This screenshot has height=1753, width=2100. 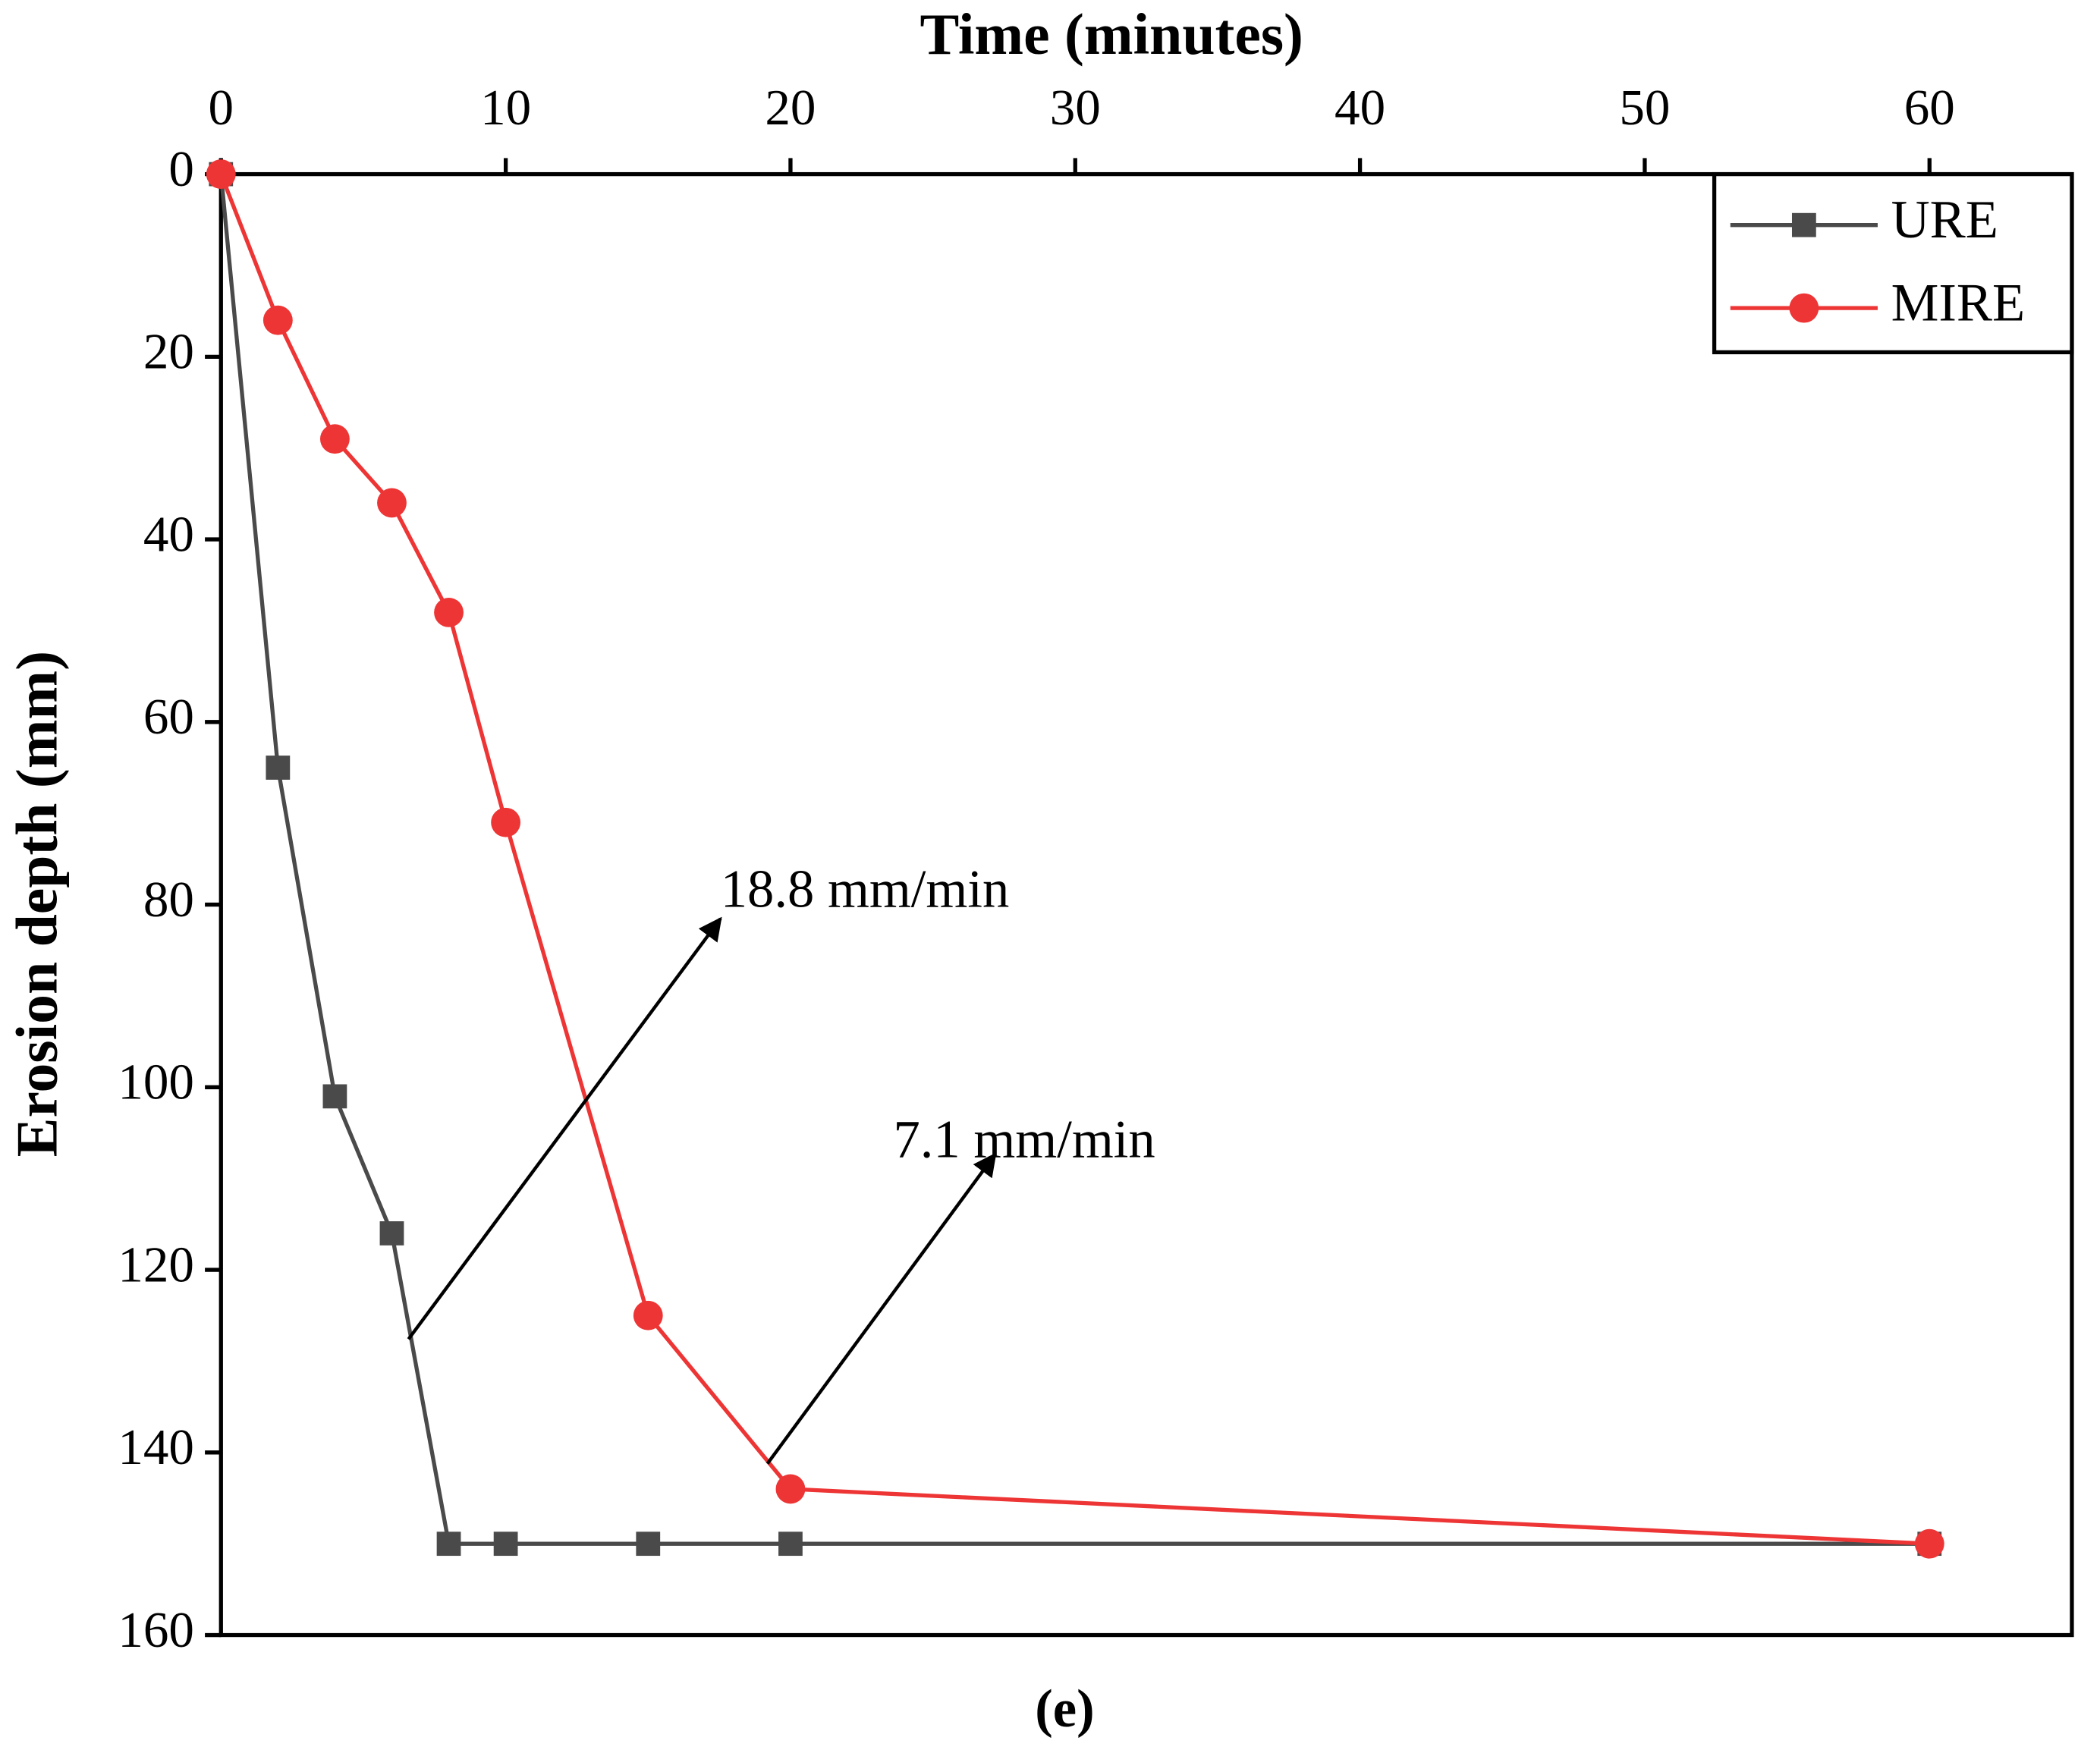 I want to click on y-tick-label: 80, so click(x=168, y=899).